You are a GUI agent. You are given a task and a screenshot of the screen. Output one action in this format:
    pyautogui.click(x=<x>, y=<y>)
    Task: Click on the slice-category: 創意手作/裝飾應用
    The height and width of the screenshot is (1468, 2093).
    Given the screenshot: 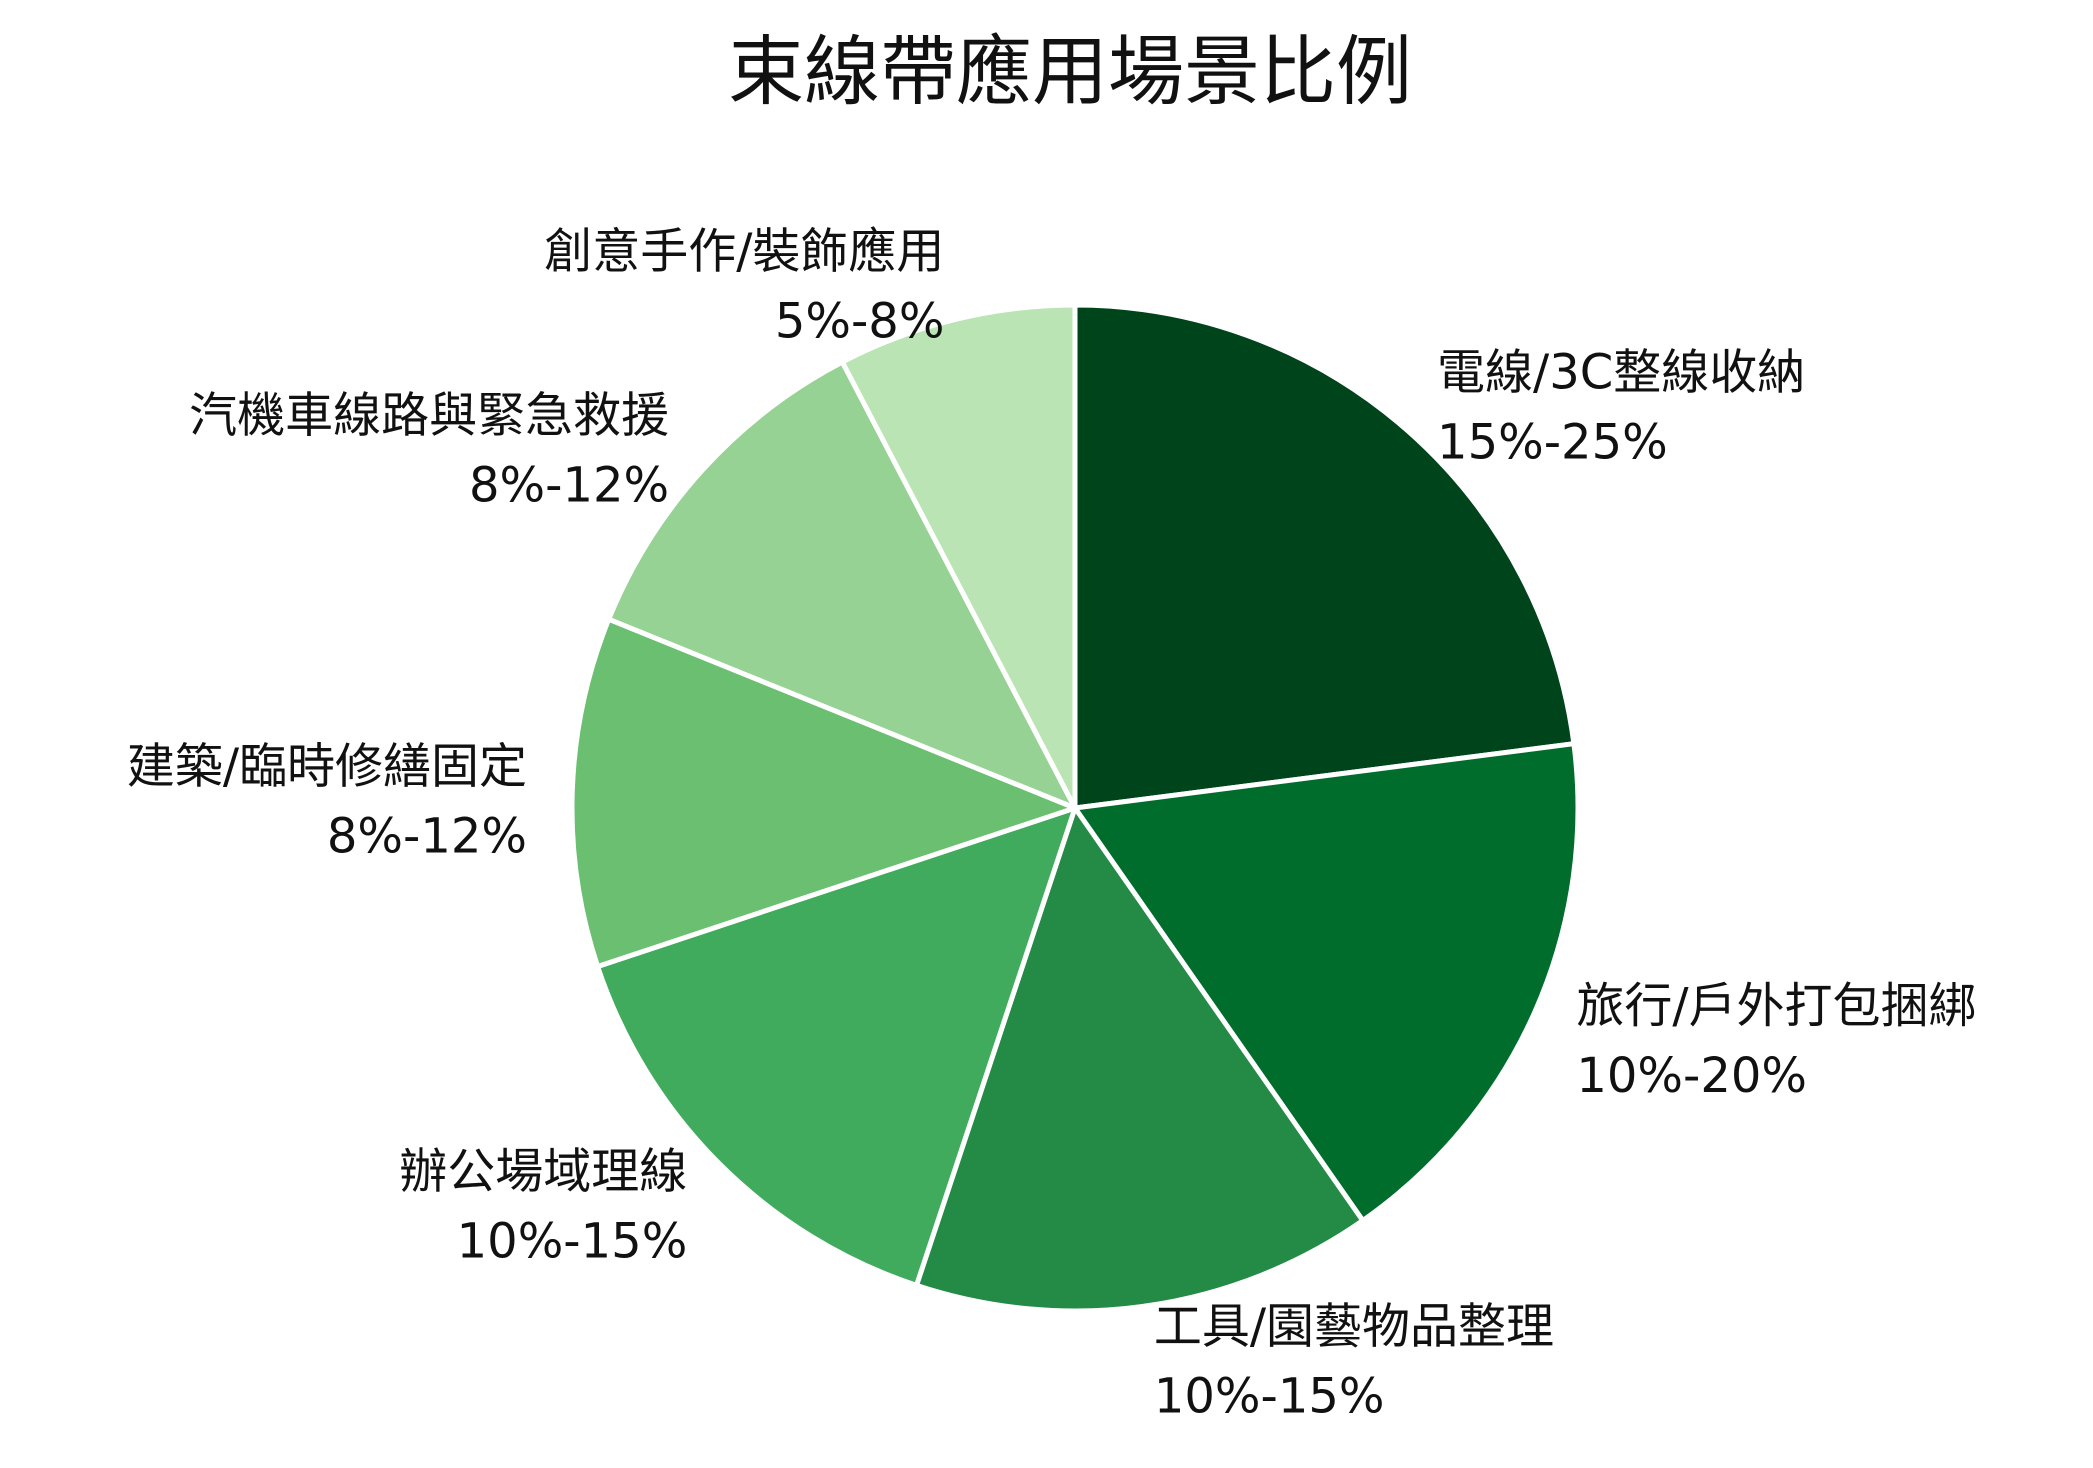 What is the action you would take?
    pyautogui.click(x=744, y=252)
    